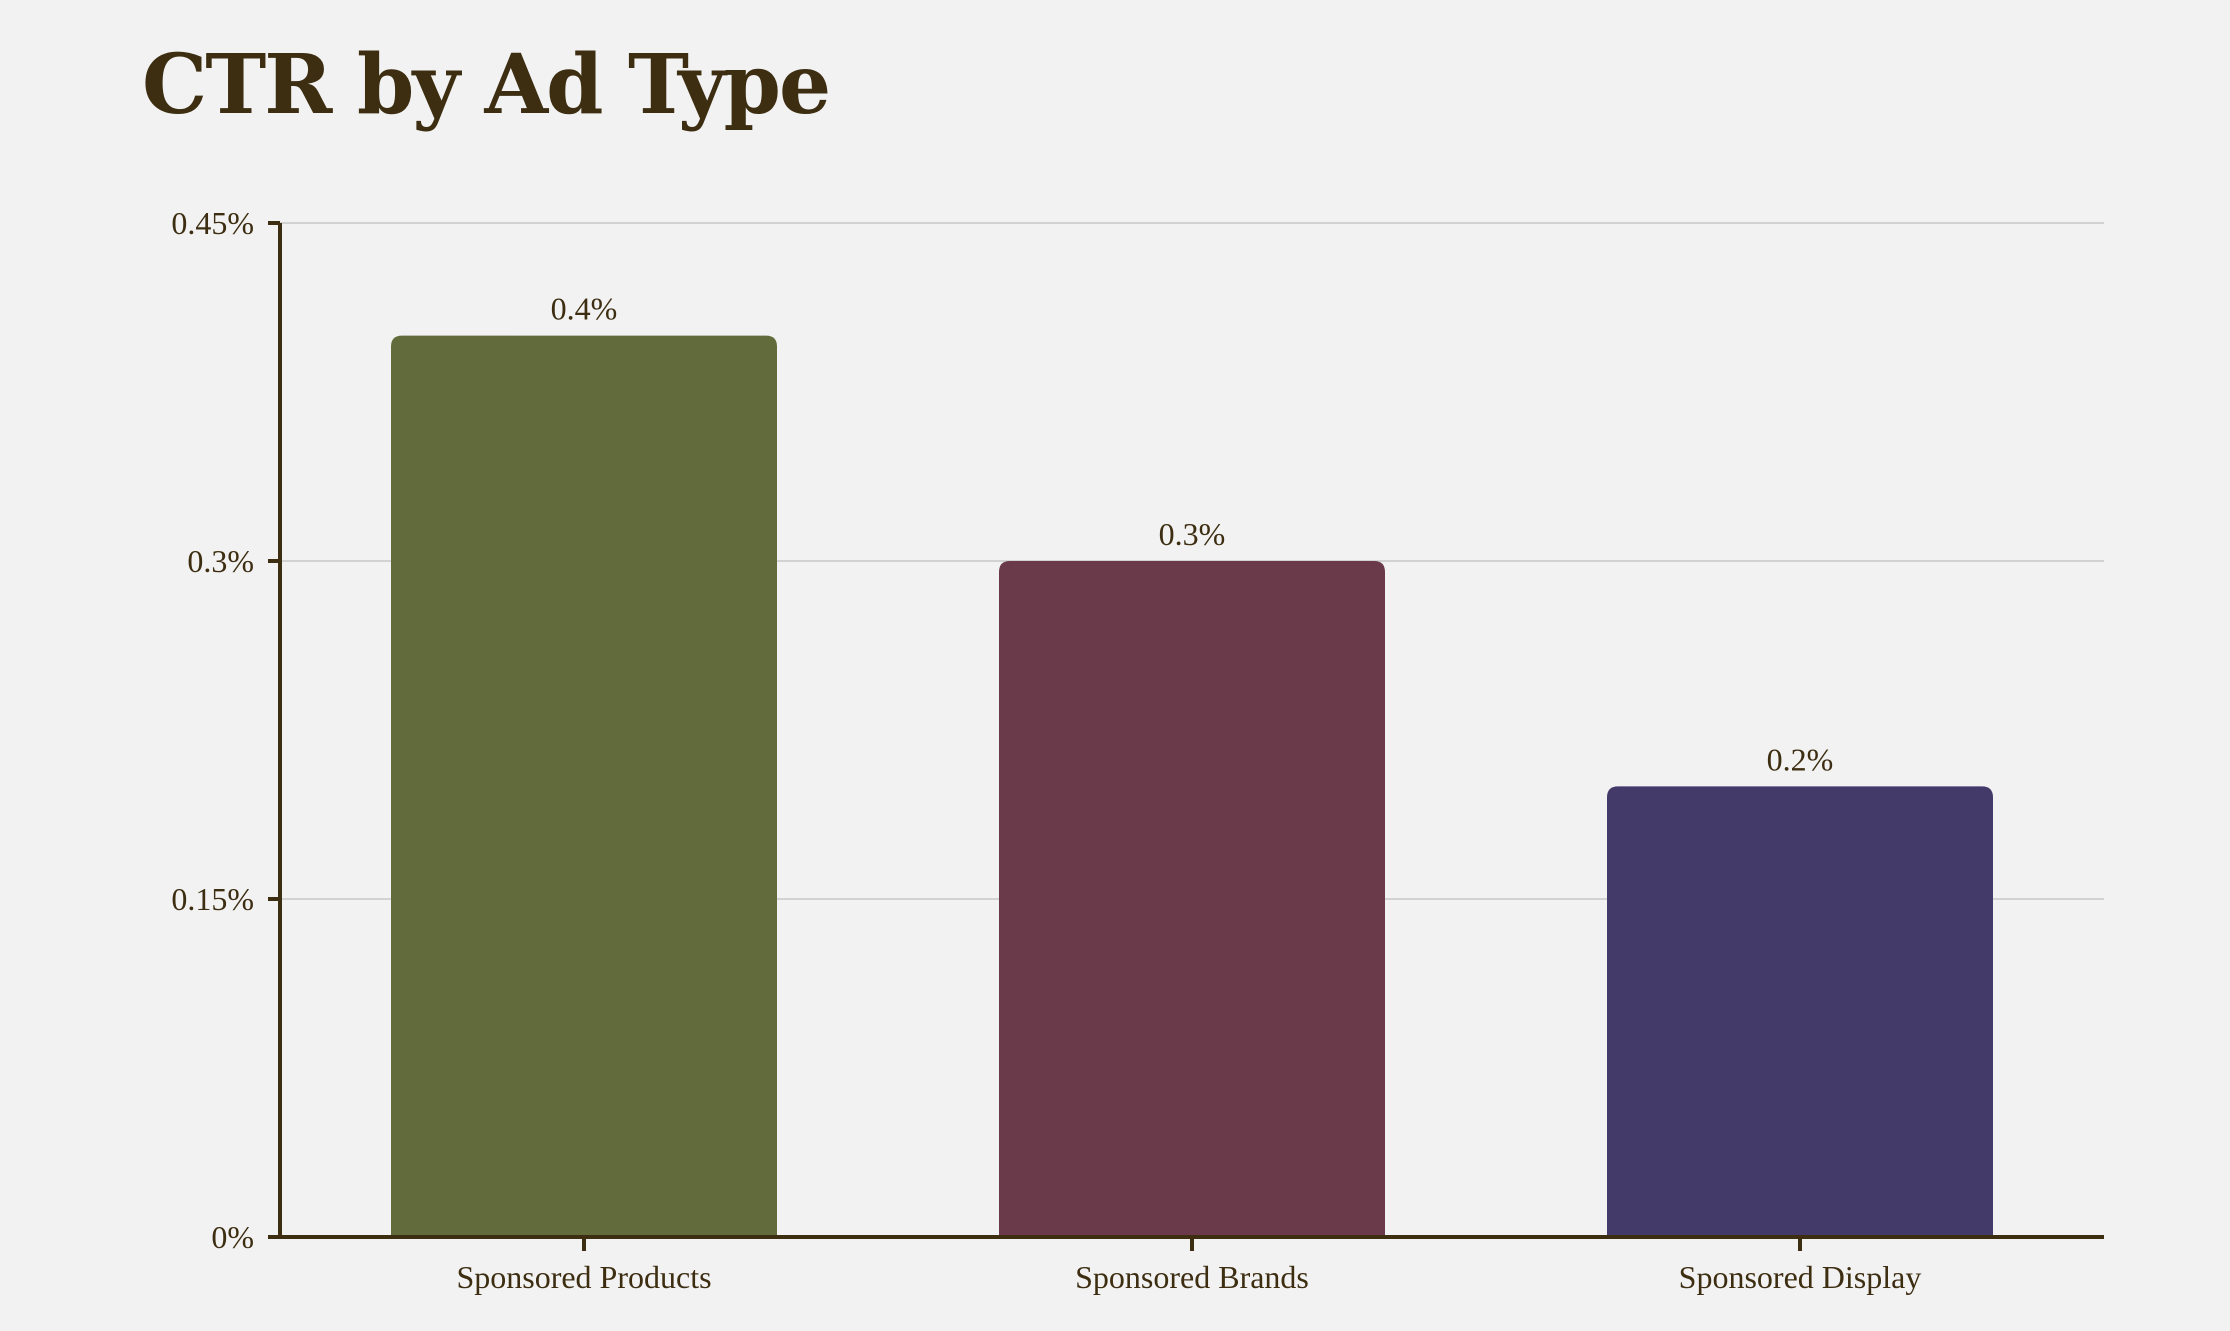 This screenshot has width=2230, height=1331. I want to click on data-label: 0.2%, so click(1800, 759).